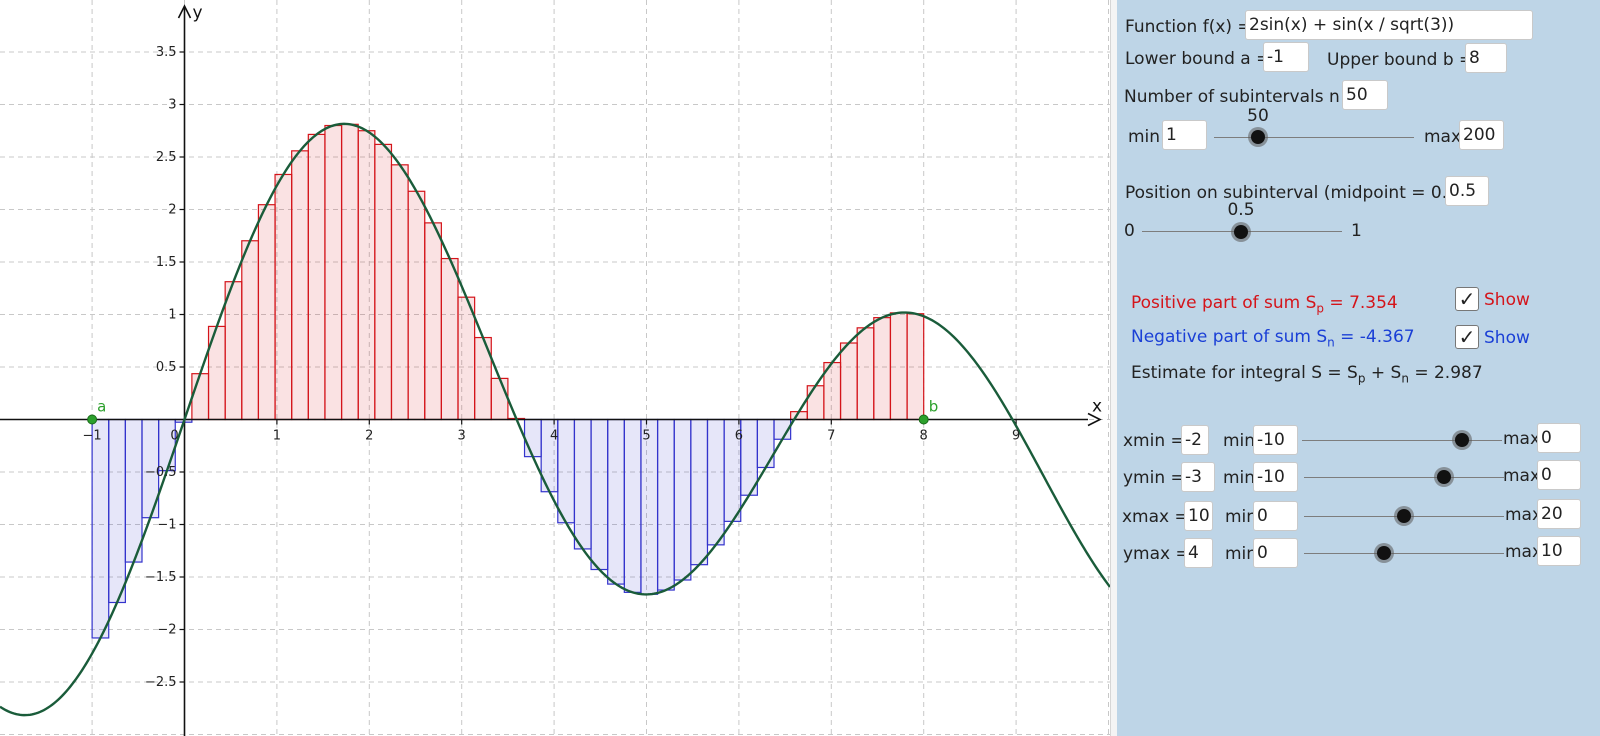 This screenshot has height=736, width=1600. What do you see at coordinates (161, 577) in the screenshot?
I see `y-tick-label: −1.5` at bounding box center [161, 577].